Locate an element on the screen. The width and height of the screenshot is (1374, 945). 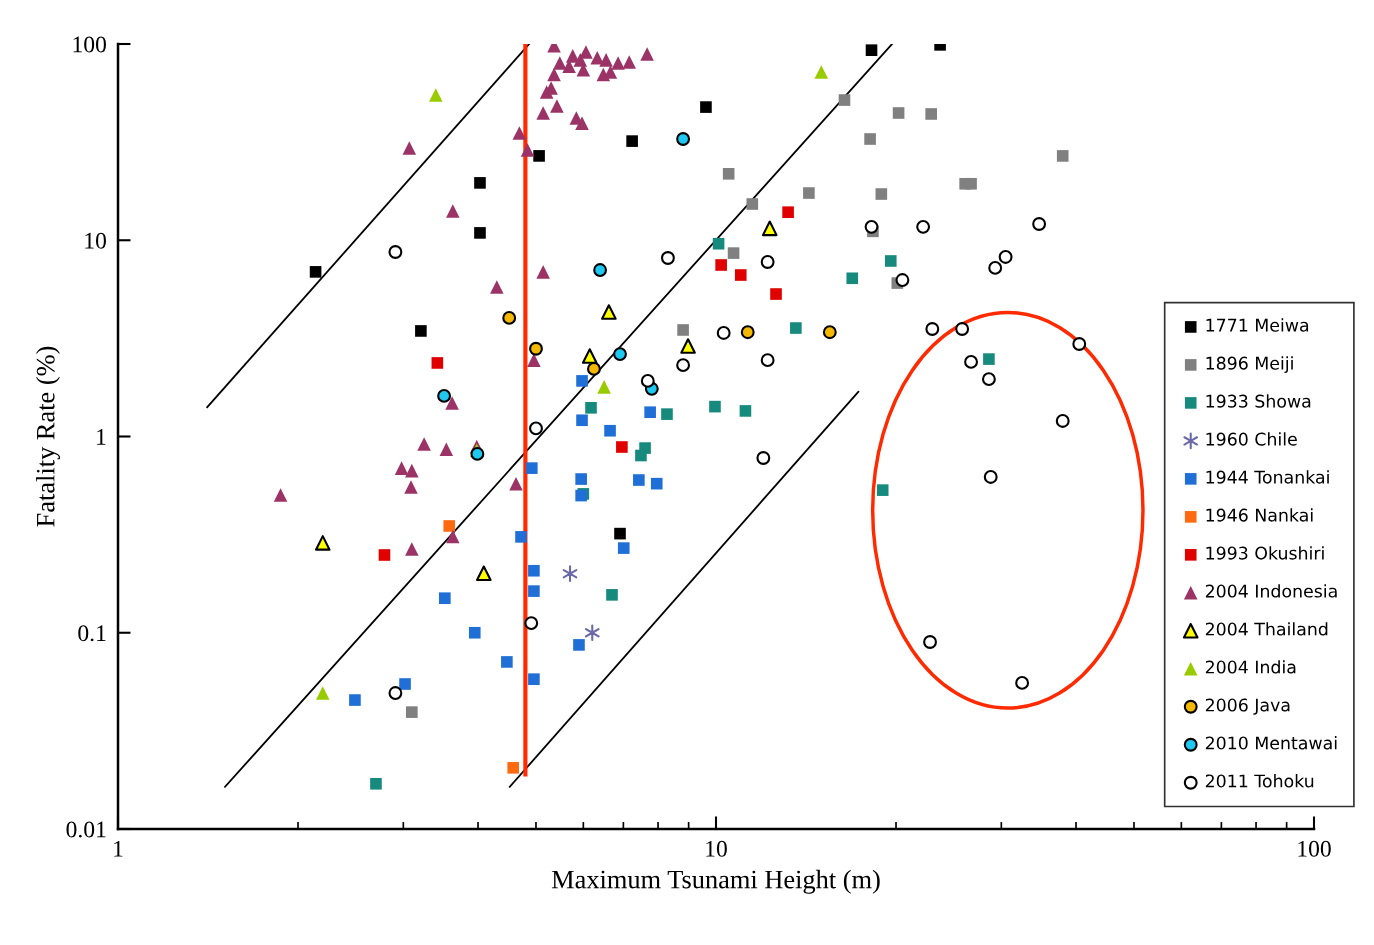
legend-label: 1993 Okushiri is located at coordinates (1265, 553).